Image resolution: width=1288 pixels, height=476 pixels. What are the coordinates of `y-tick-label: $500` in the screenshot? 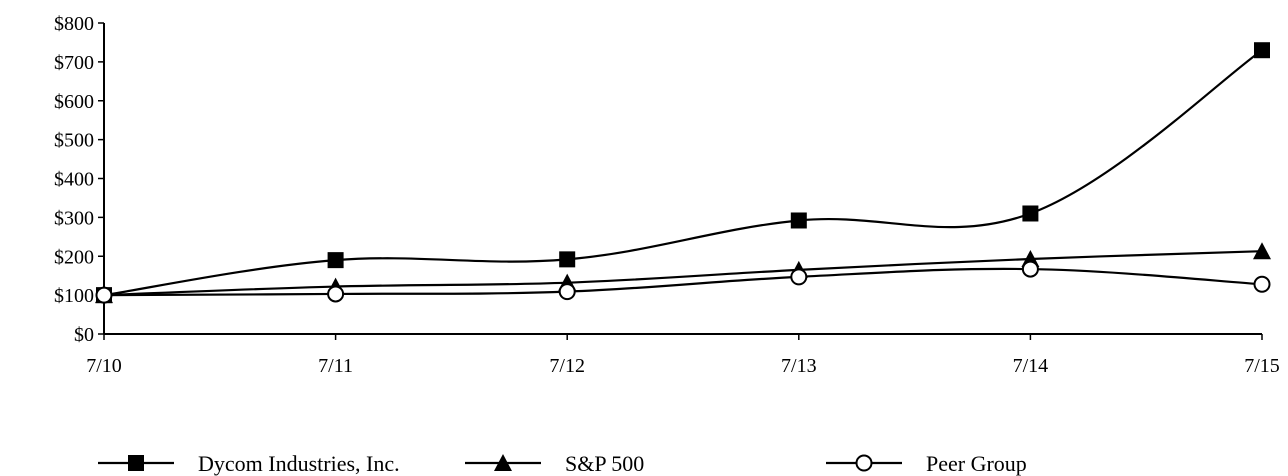 It's located at (74, 141).